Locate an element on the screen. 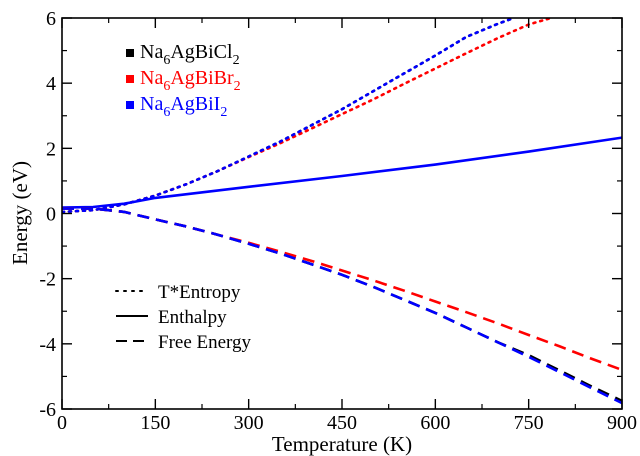  y-tick-label: 4 is located at coordinates (51, 84).